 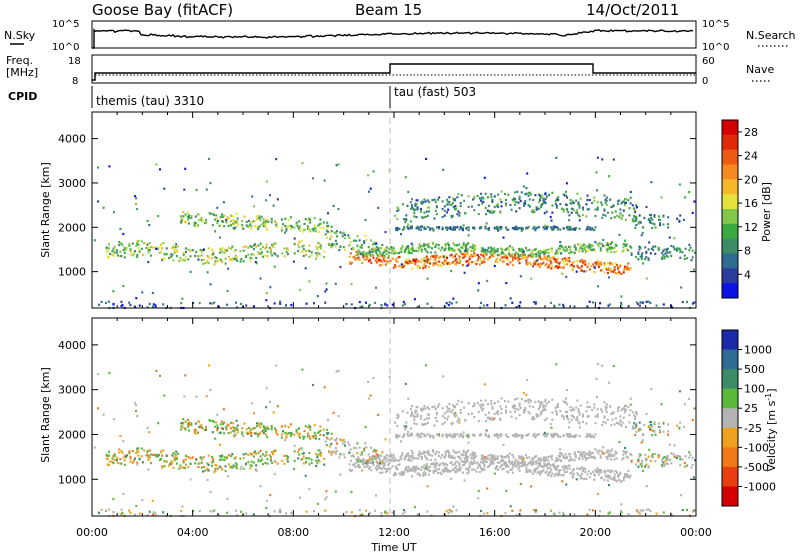 What do you see at coordinates (696, 532) in the screenshot?
I see `time-tick-label: 00:00` at bounding box center [696, 532].